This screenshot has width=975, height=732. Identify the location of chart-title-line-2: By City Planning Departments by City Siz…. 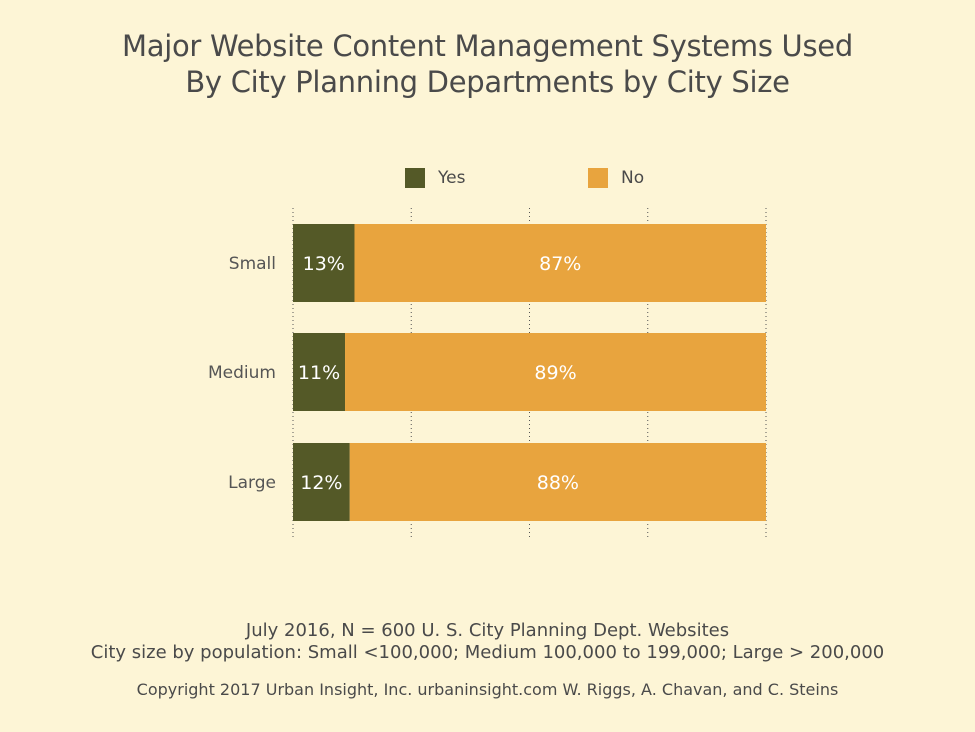
(487, 82).